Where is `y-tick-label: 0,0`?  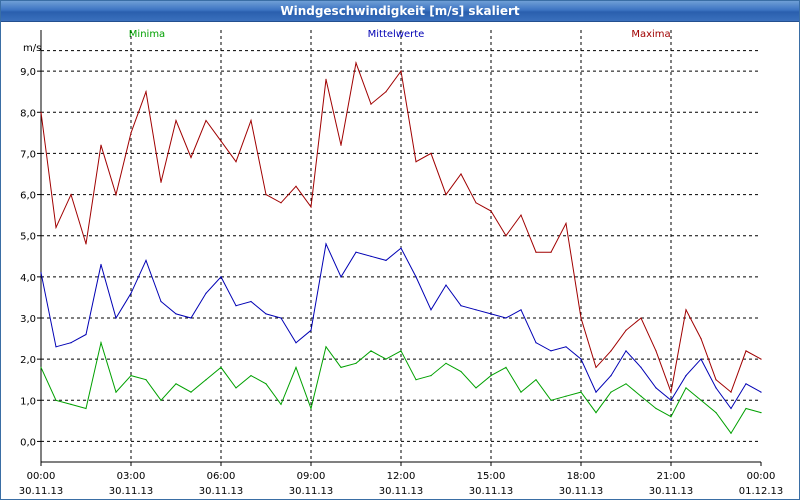 y-tick-label: 0,0 is located at coordinates (28, 442).